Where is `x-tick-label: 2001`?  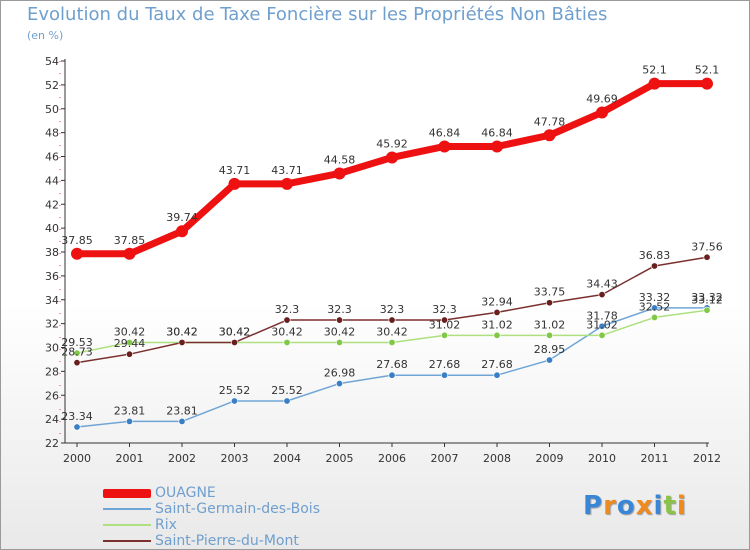
x-tick-label: 2001 is located at coordinates (130, 458).